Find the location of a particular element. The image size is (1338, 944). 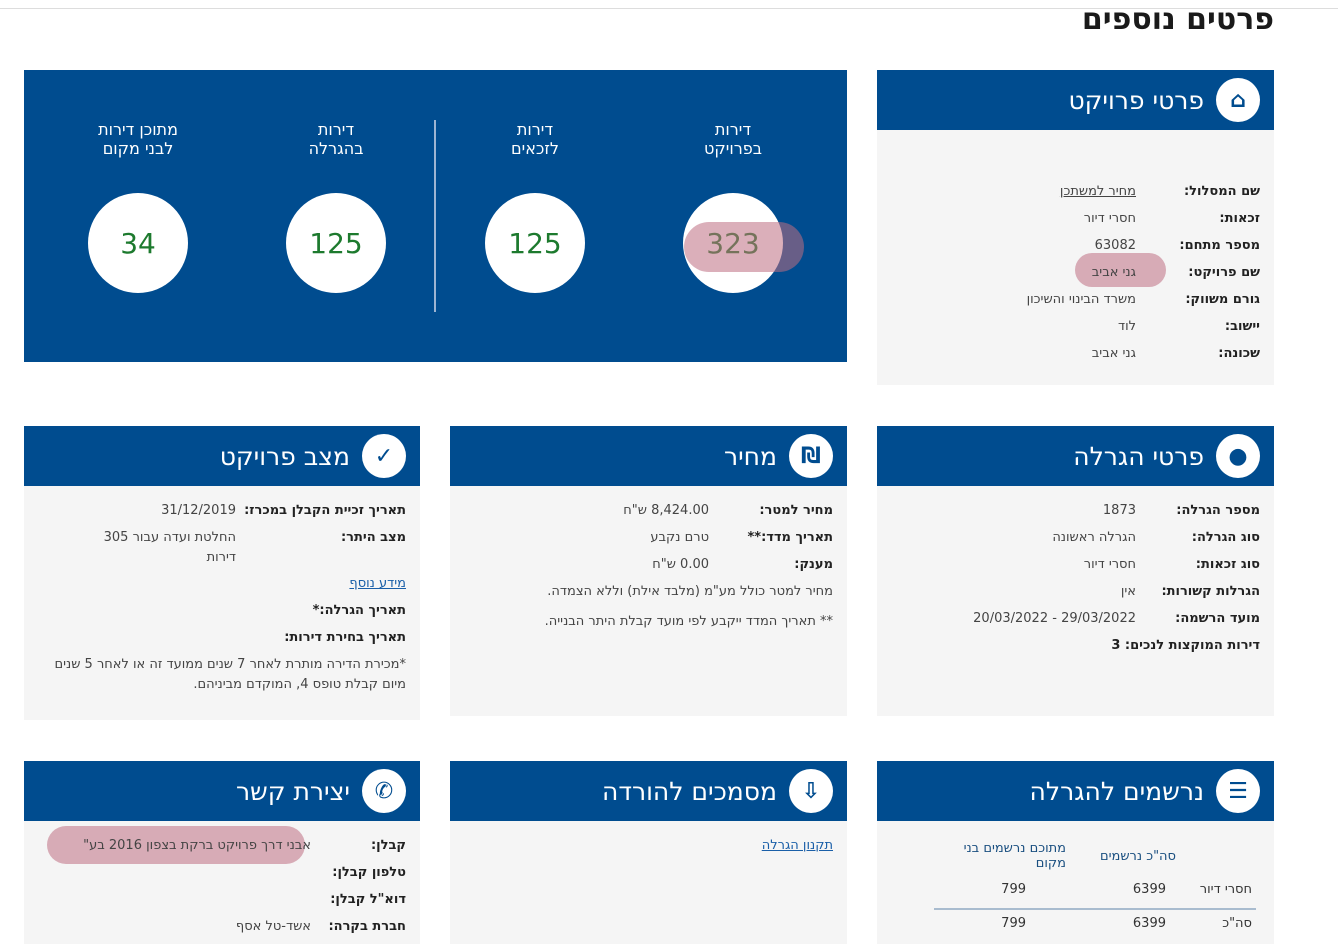

stat-value: 34 is located at coordinates (138, 243).